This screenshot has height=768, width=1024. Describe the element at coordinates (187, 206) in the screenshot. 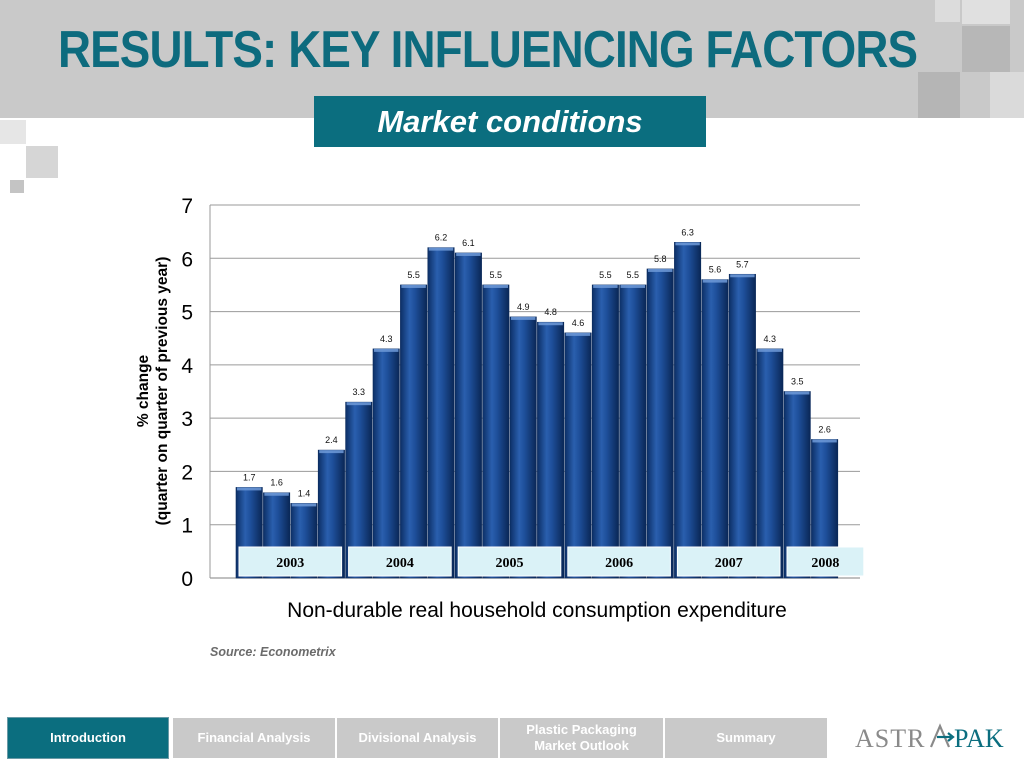

I see `y-tick-label: 7` at that location.